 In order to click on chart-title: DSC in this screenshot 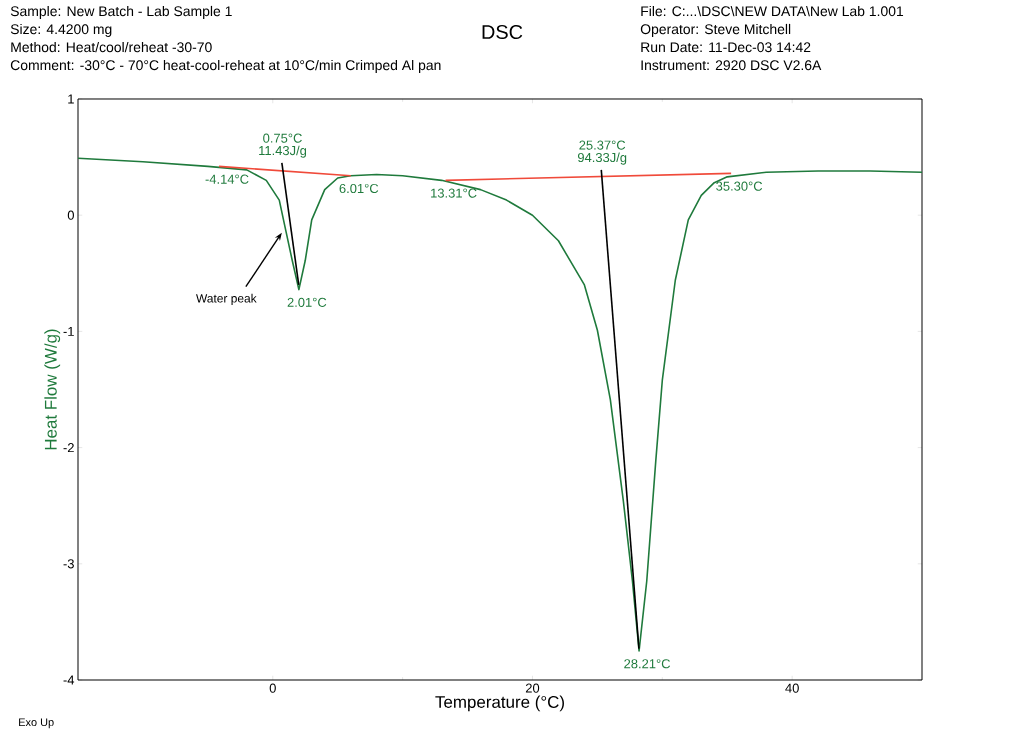, I will do `click(502, 32)`.